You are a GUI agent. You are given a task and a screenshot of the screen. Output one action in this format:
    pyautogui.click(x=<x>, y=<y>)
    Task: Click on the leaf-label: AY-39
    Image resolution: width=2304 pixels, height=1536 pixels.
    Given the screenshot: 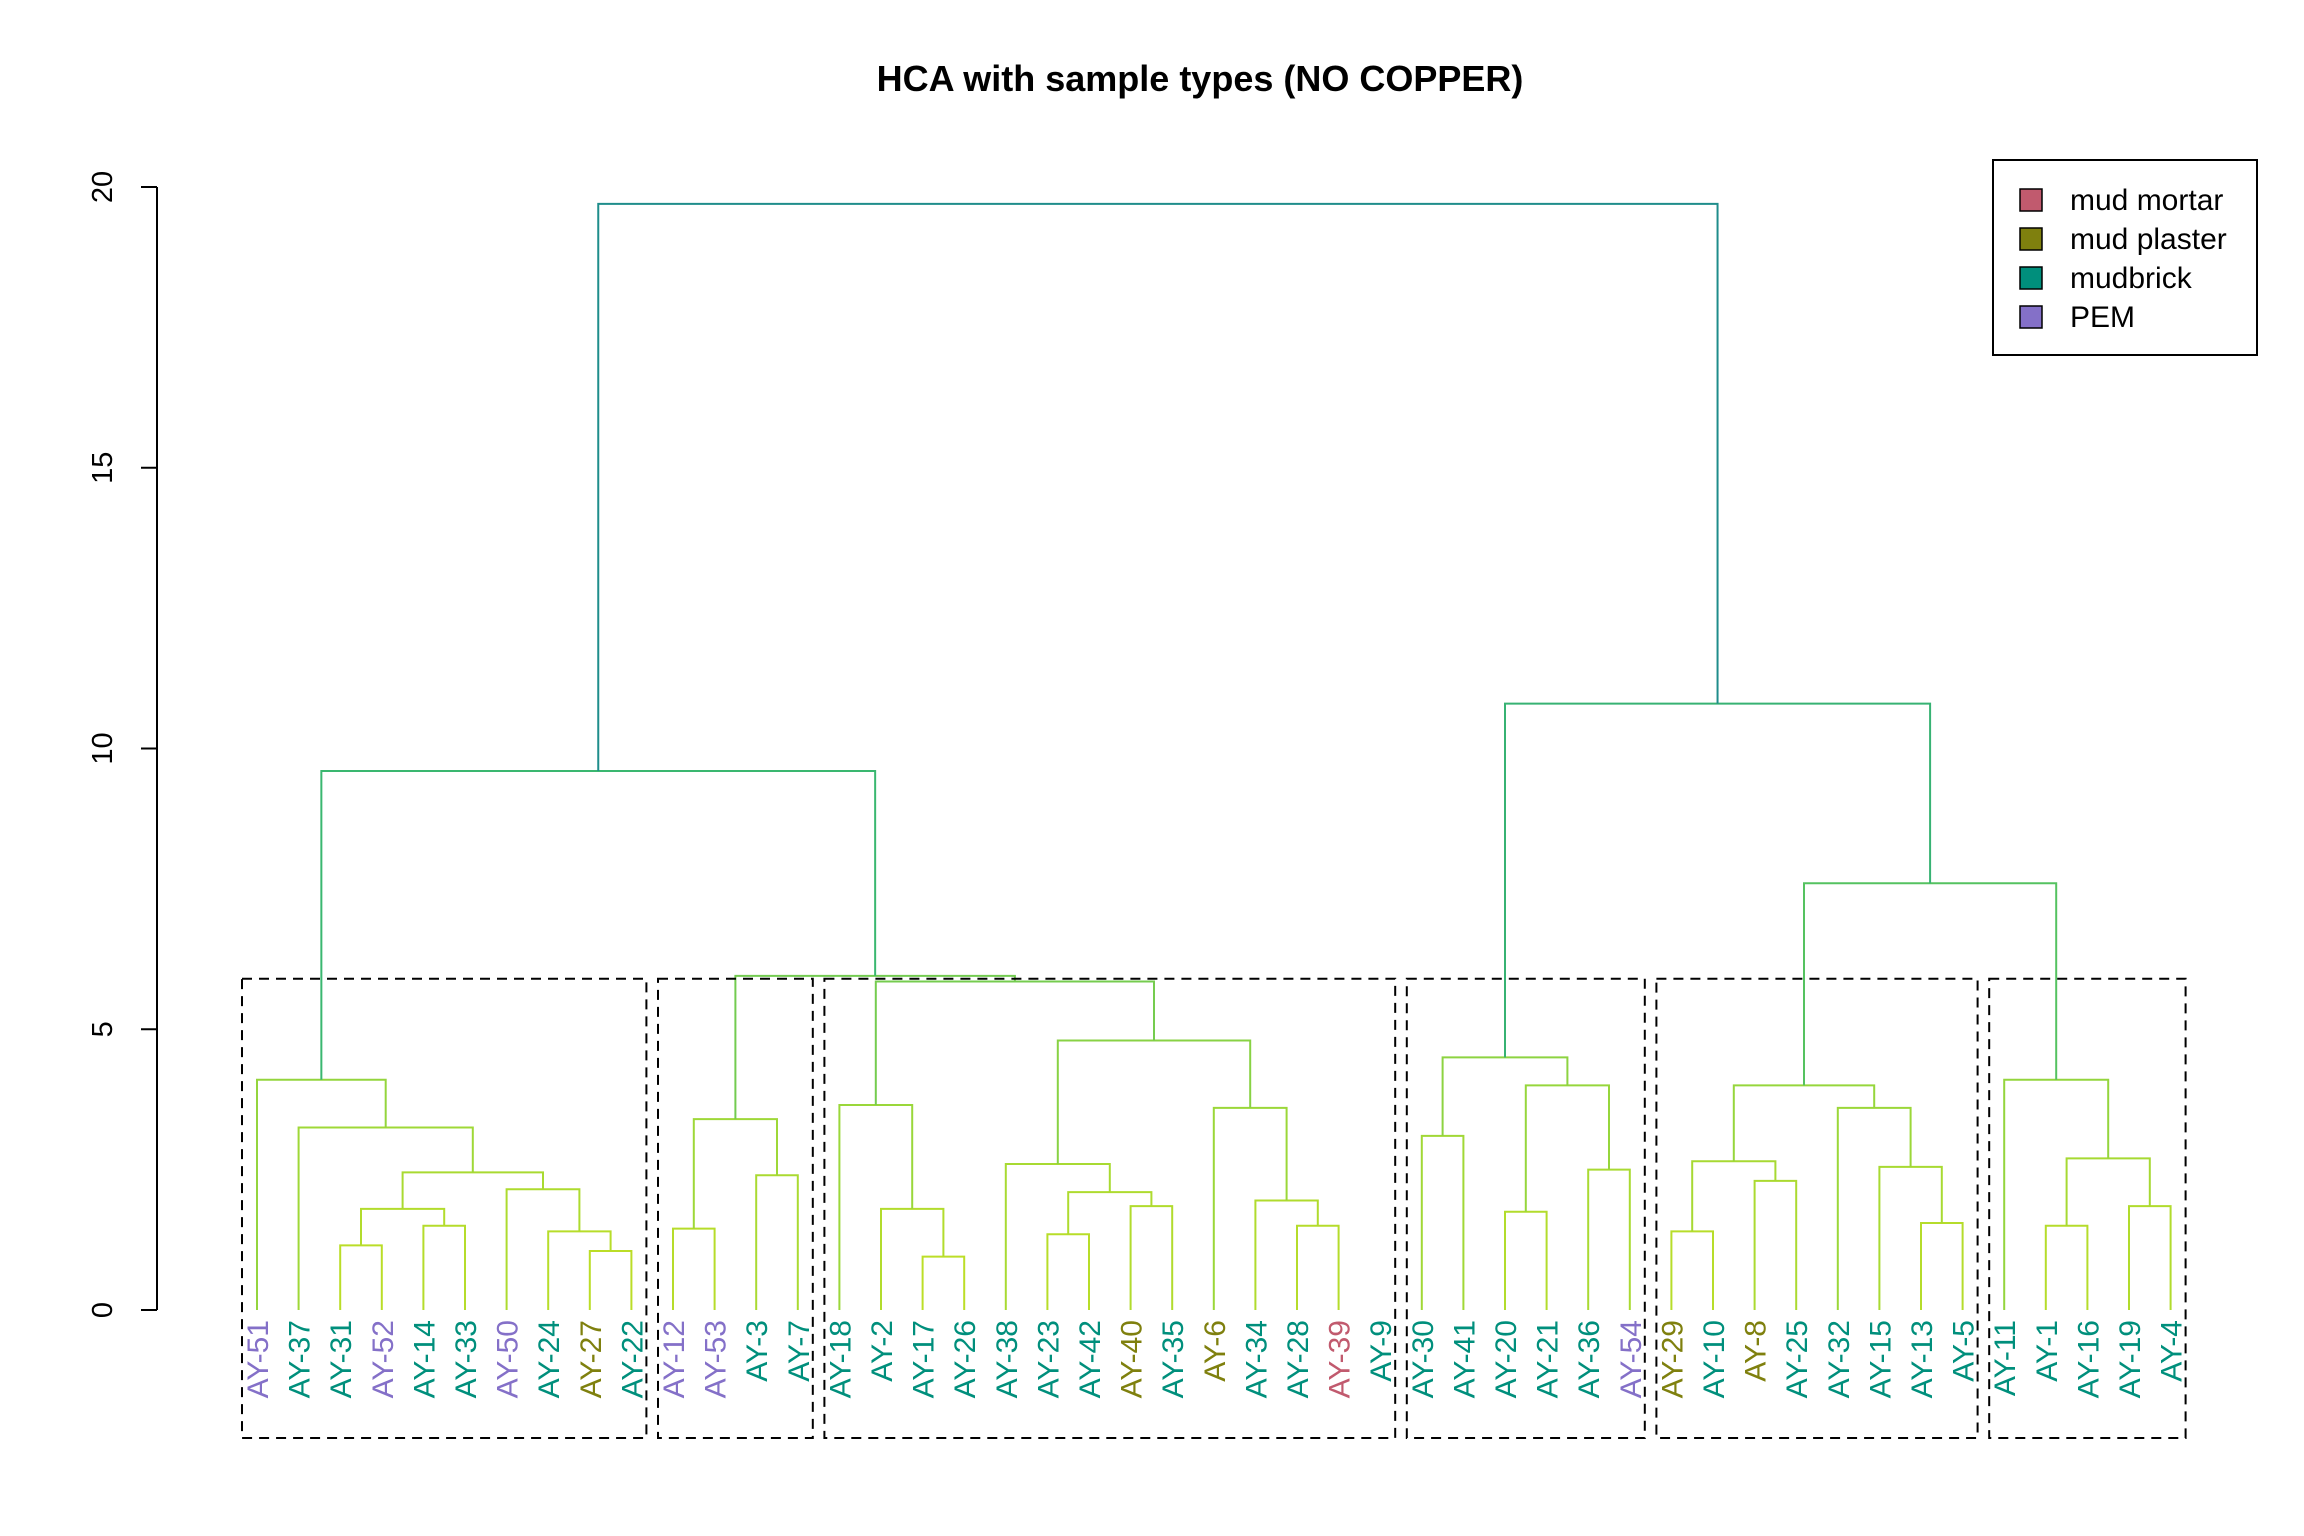 What is the action you would take?
    pyautogui.click(x=1340, y=1359)
    